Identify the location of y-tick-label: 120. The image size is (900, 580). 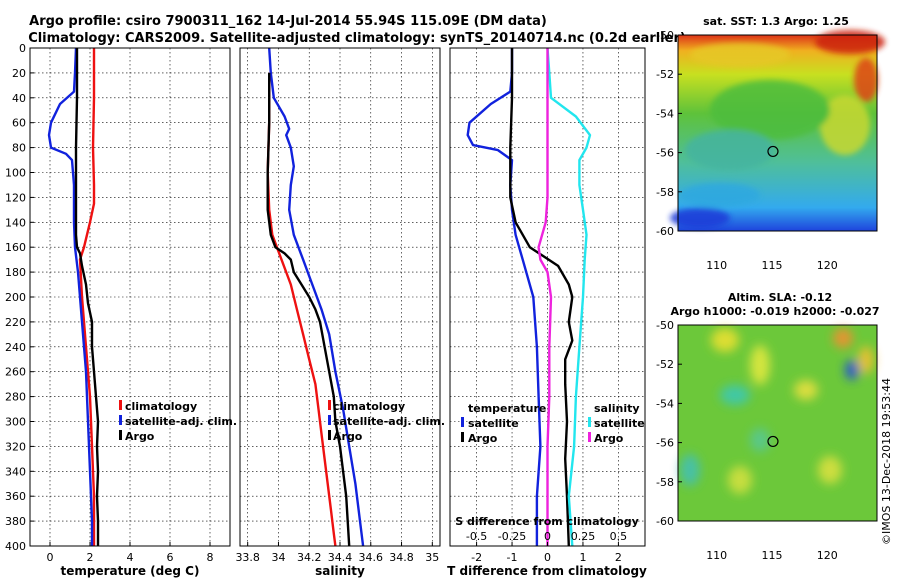
(15, 197).